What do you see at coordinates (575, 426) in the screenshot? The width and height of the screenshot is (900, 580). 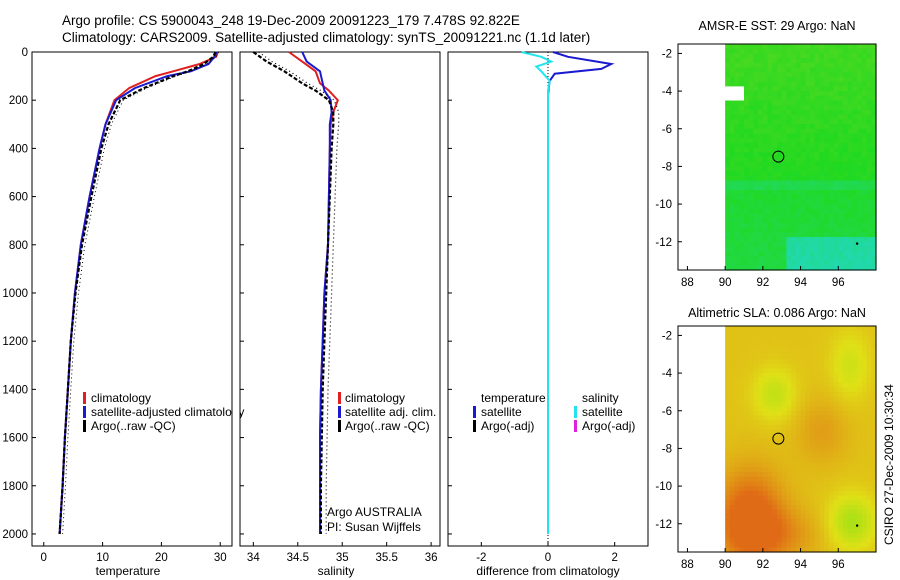 I see `legend-swatch-sal-argo` at bounding box center [575, 426].